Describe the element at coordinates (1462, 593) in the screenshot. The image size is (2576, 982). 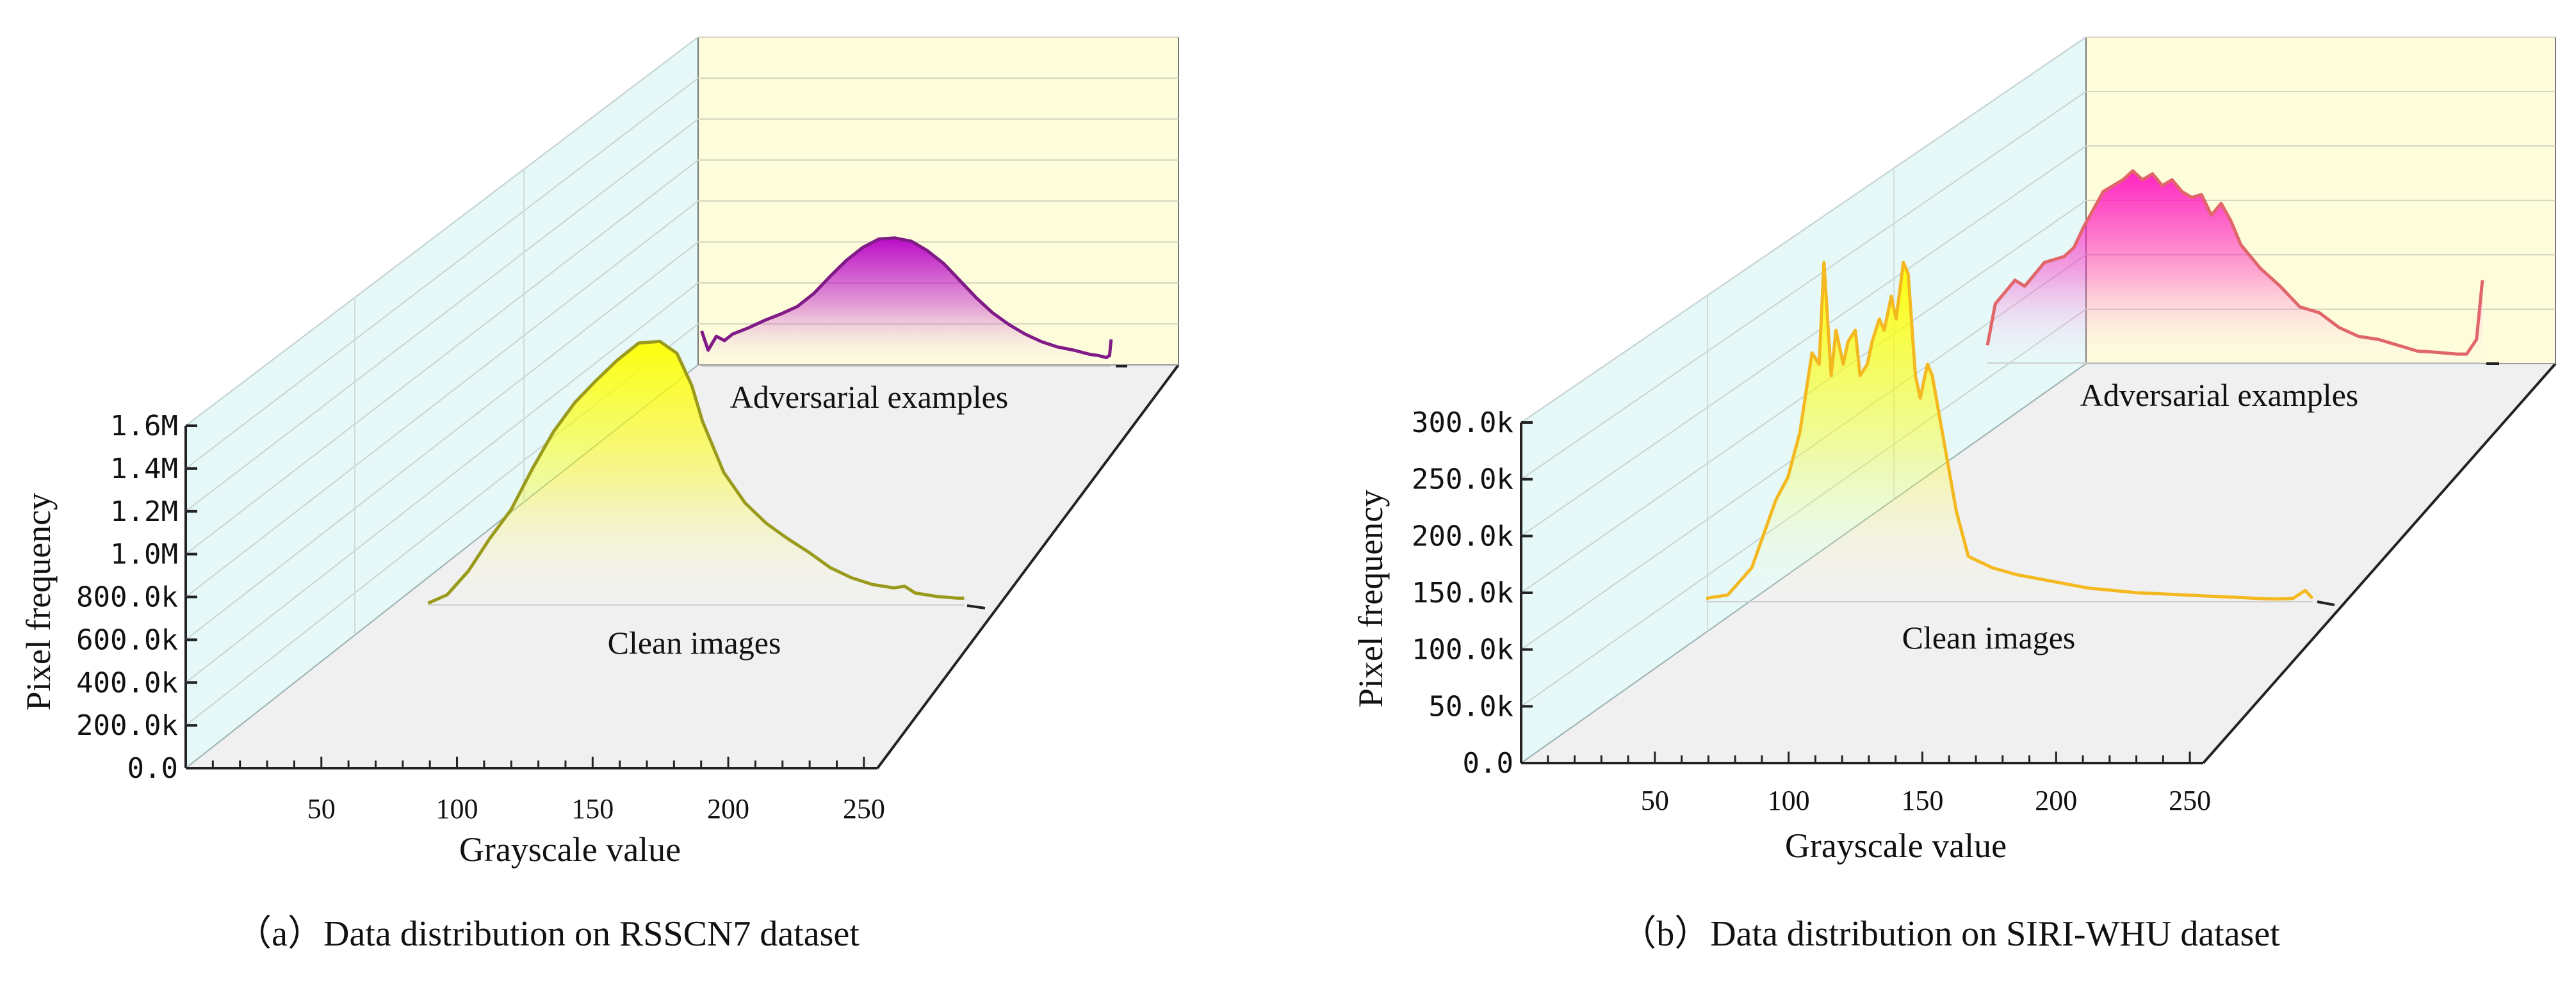
I see `y-tick-label: 150.0k` at that location.